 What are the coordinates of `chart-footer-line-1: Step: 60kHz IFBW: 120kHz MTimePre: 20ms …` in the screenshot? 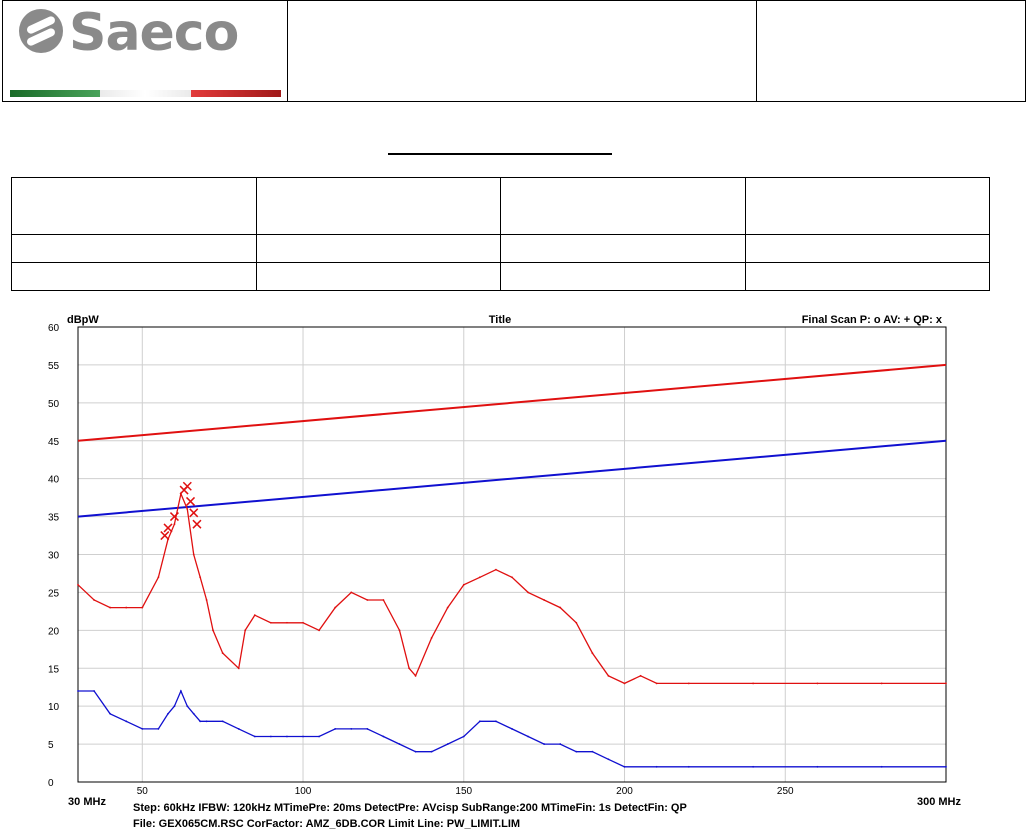 It's located at (410, 808).